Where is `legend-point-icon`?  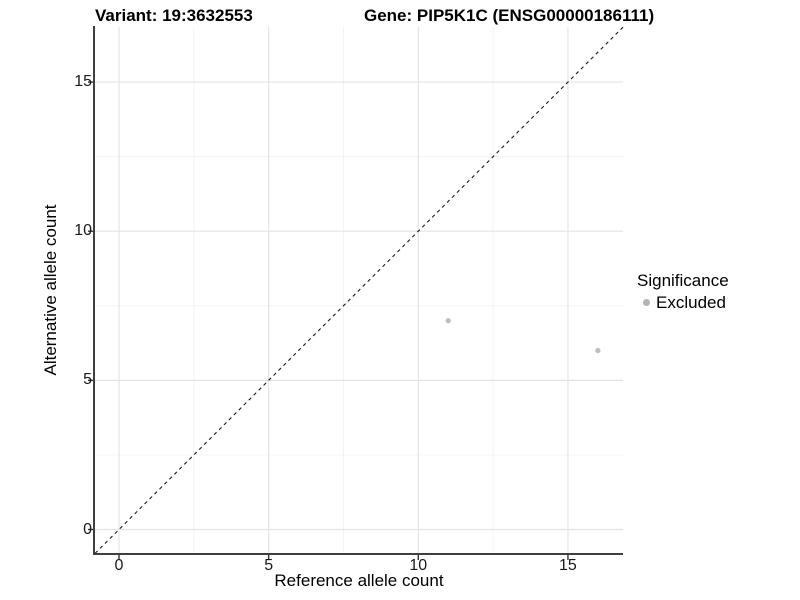 legend-point-icon is located at coordinates (646, 302).